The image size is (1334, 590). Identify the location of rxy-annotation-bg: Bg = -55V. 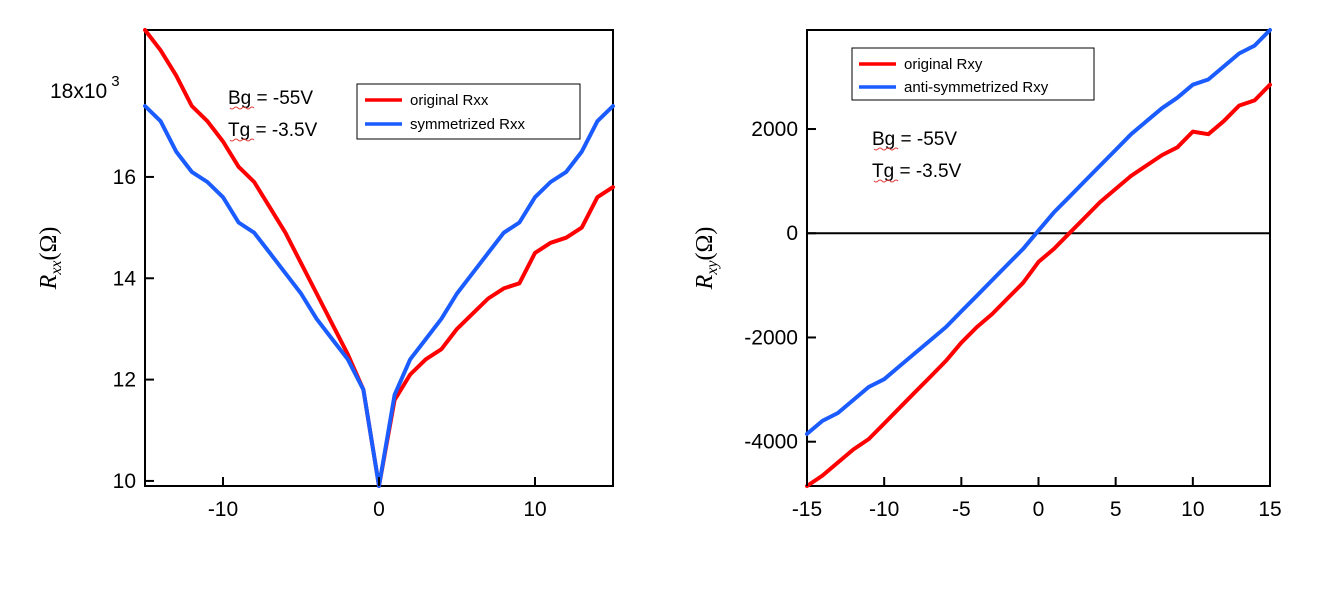
(914, 139).